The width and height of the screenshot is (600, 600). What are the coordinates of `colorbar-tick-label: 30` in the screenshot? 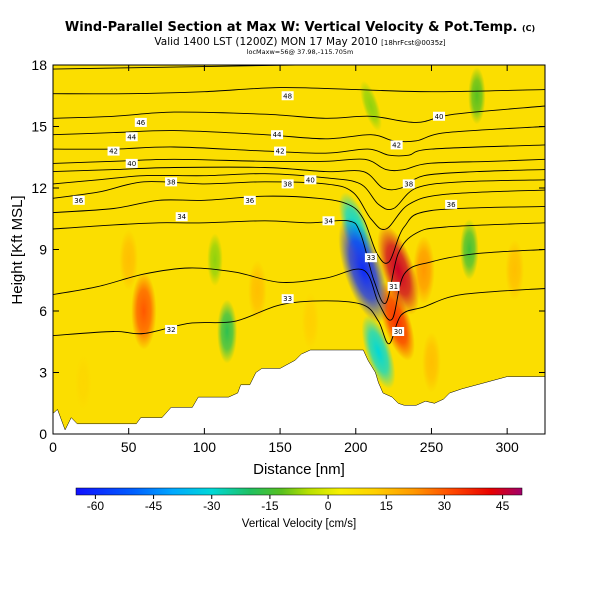 It's located at (445, 506).